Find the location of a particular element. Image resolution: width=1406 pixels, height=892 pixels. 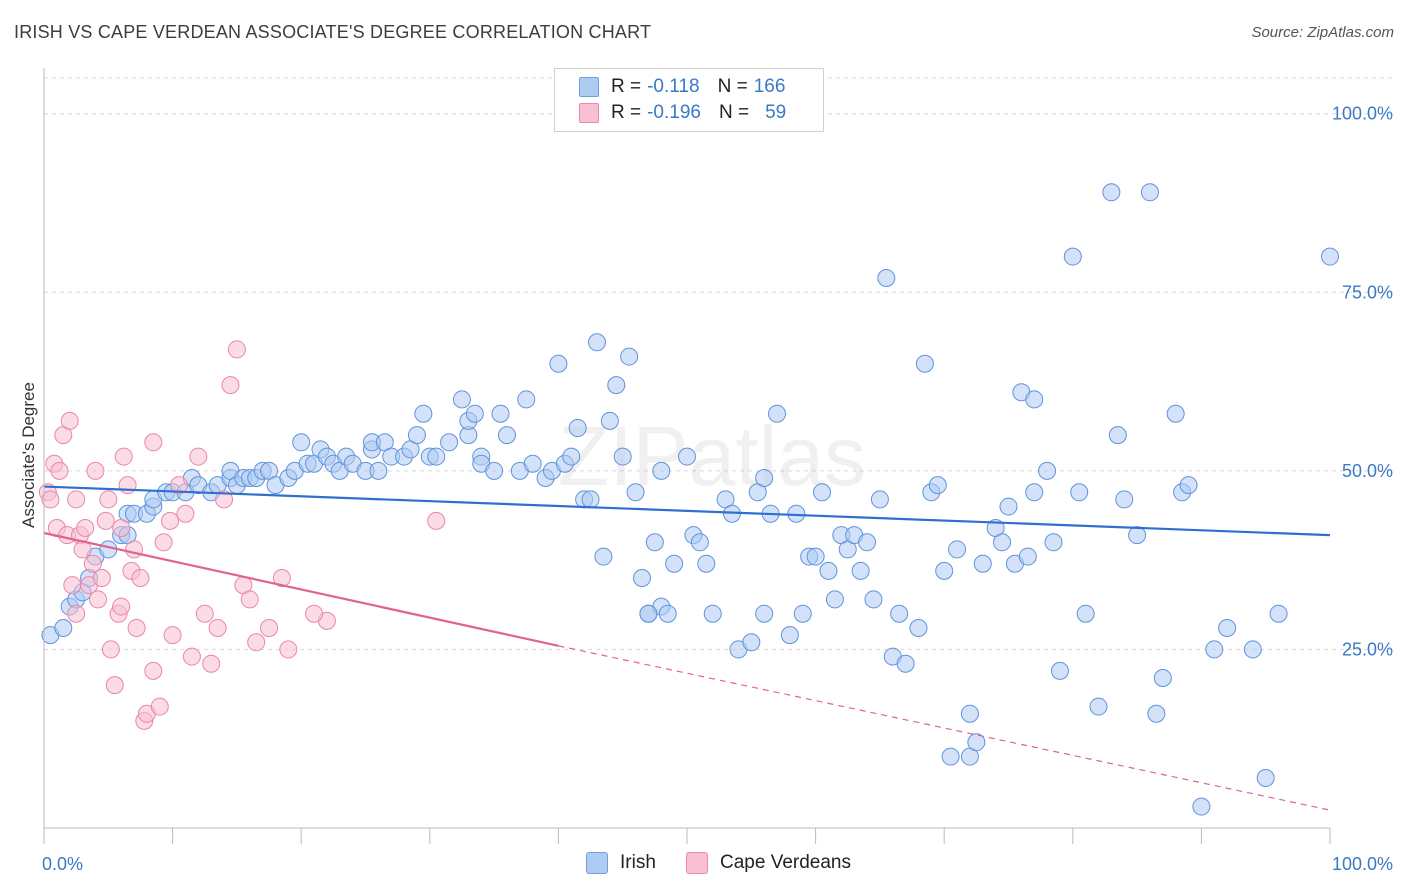

y-tick-label: 25.0% is located at coordinates (1367, 649).